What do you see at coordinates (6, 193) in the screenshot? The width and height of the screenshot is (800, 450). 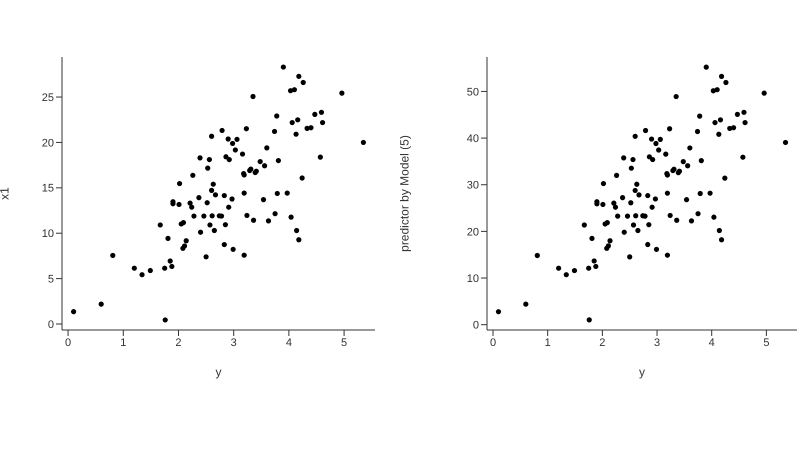 I see `y-axis-title: x1` at bounding box center [6, 193].